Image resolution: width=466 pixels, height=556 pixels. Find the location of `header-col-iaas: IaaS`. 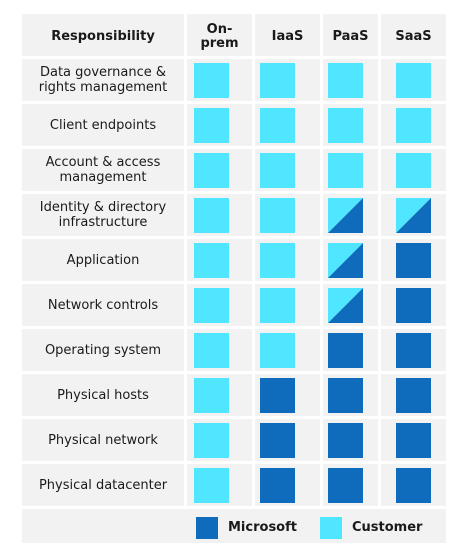

header-col-iaas: IaaS is located at coordinates (287, 36).